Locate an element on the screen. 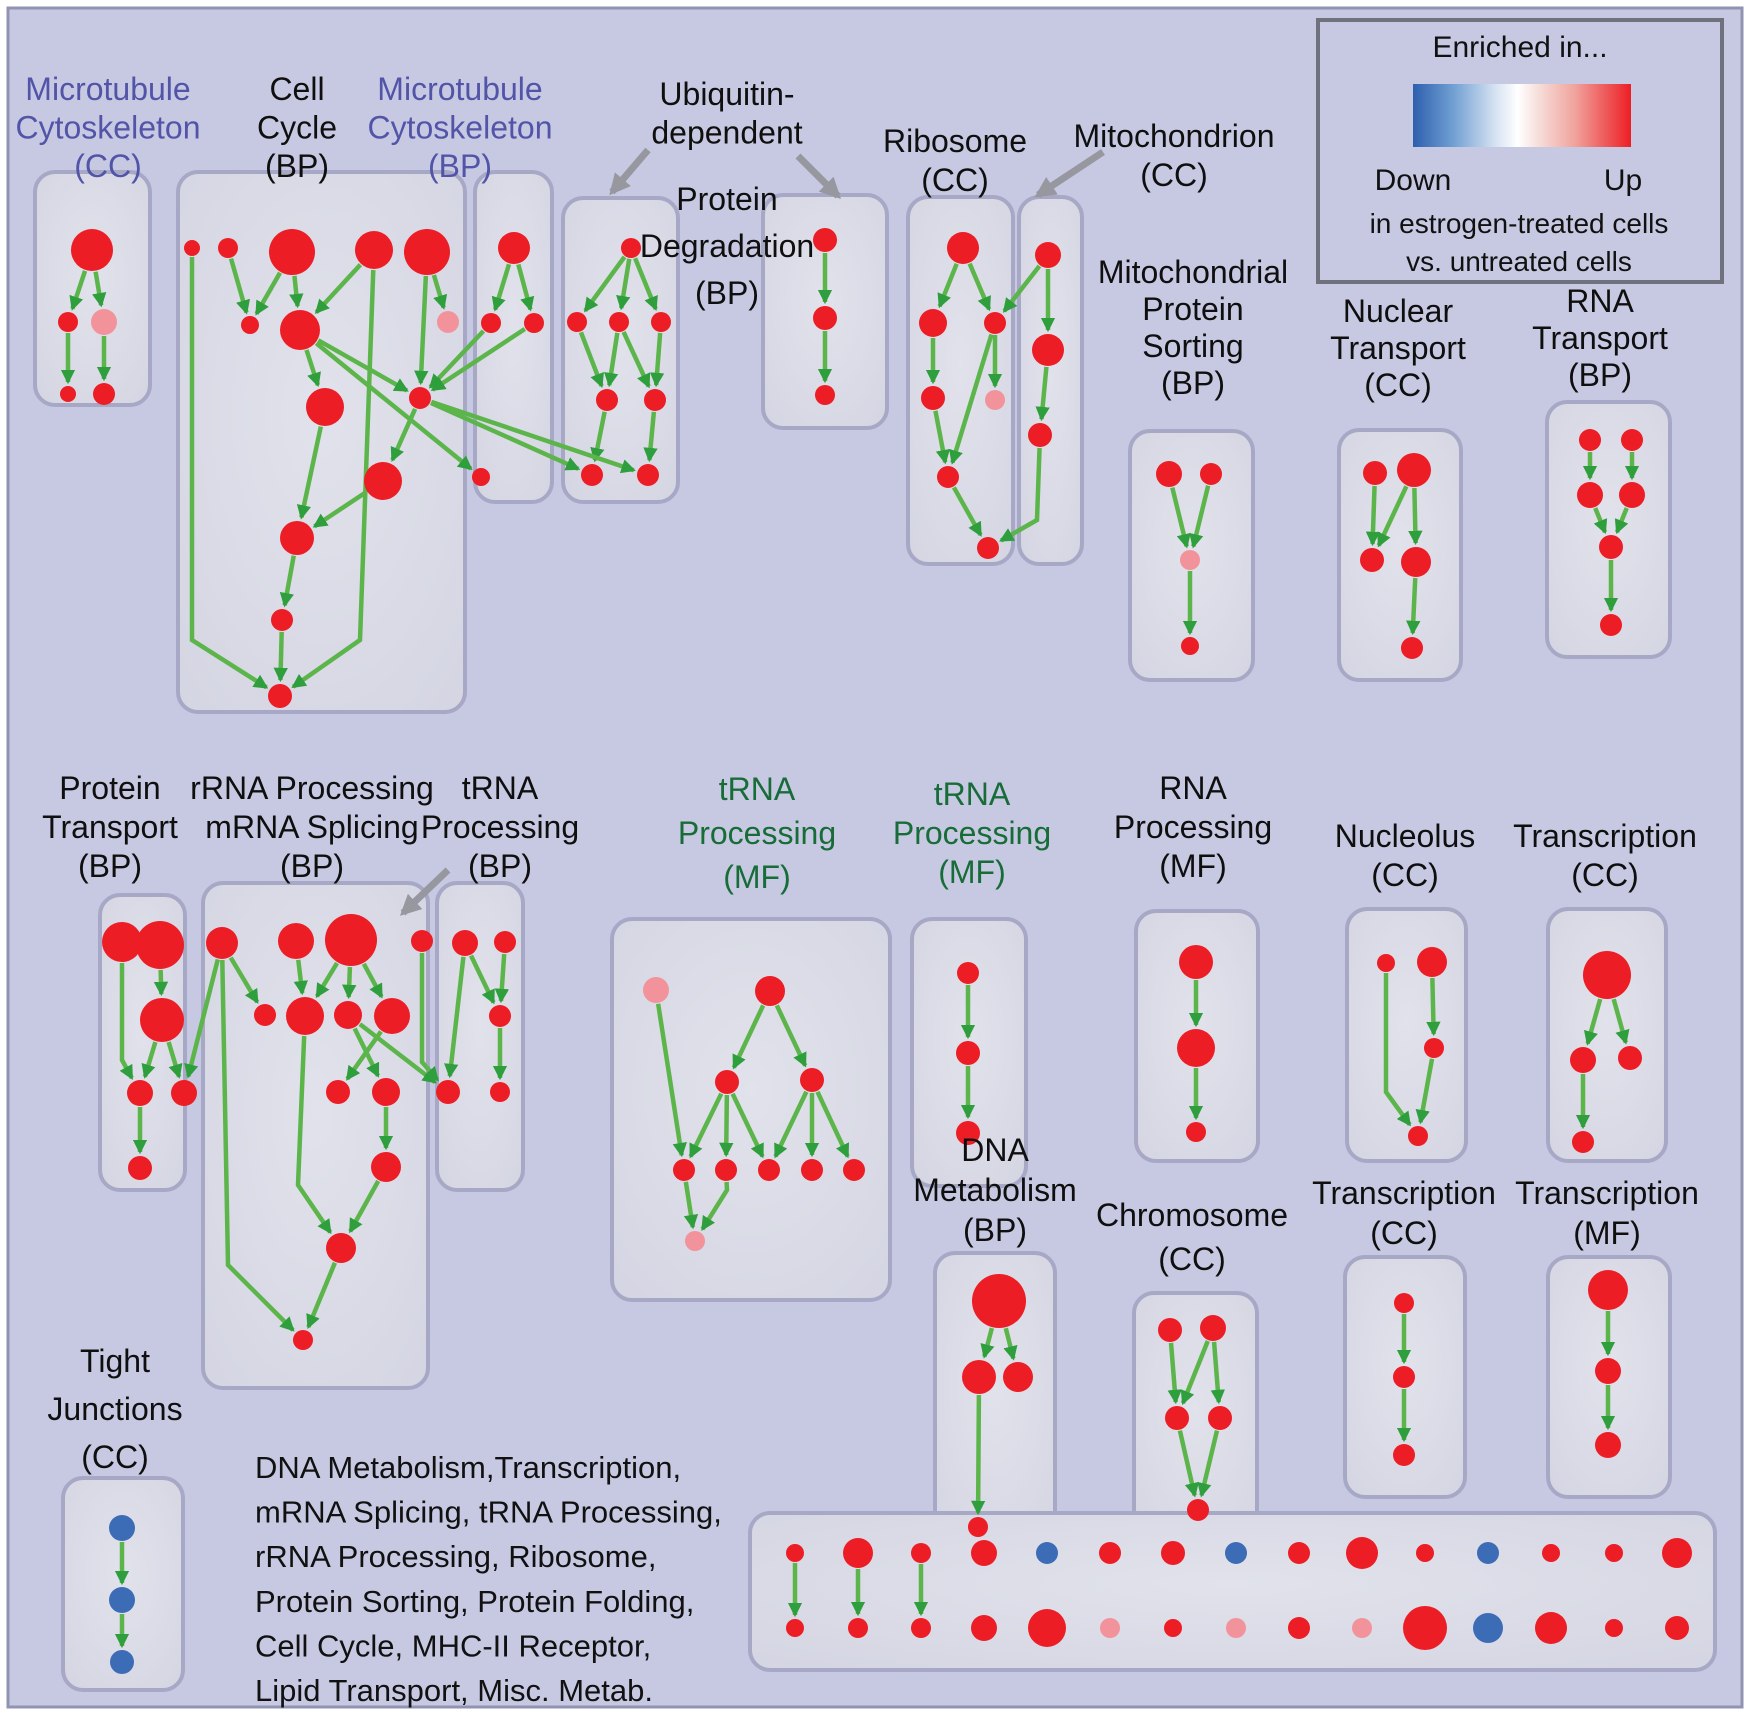  footnote-text-line: Protein Sorting, Protein Folding, is located at coordinates (474, 1601).